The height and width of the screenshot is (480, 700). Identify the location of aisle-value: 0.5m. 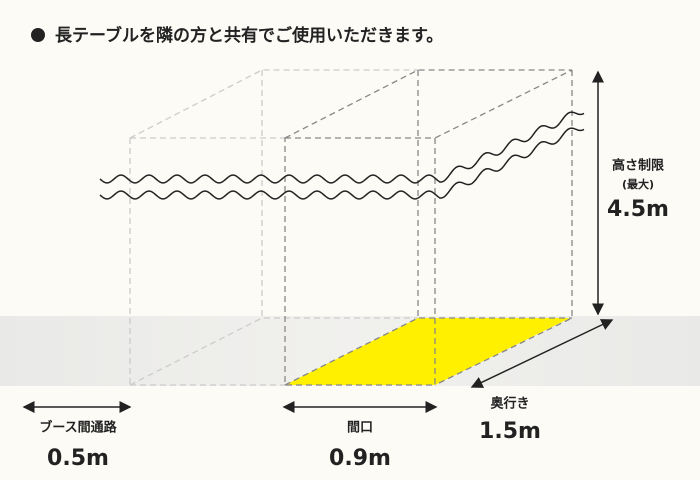
(78, 458).